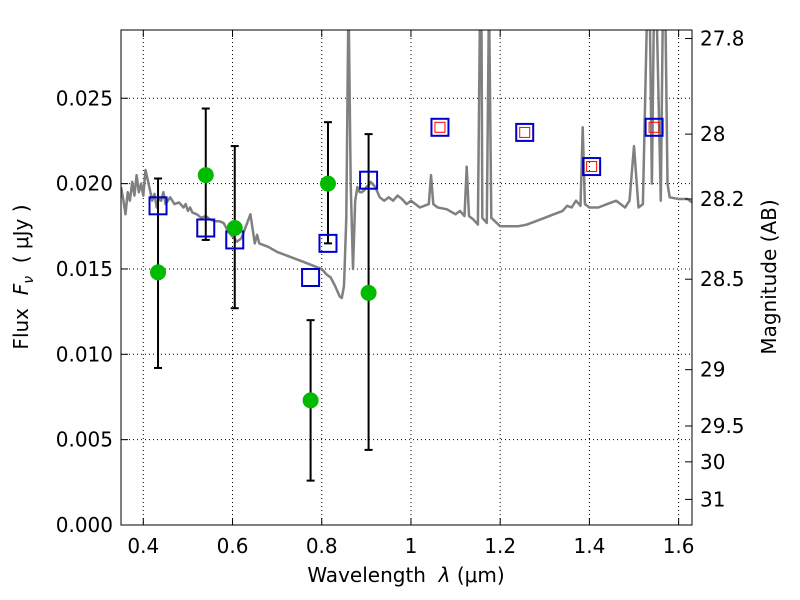 The image size is (800, 600). What do you see at coordinates (84, 184) in the screenshot?
I see `y-tick-label: 0.020` at bounding box center [84, 184].